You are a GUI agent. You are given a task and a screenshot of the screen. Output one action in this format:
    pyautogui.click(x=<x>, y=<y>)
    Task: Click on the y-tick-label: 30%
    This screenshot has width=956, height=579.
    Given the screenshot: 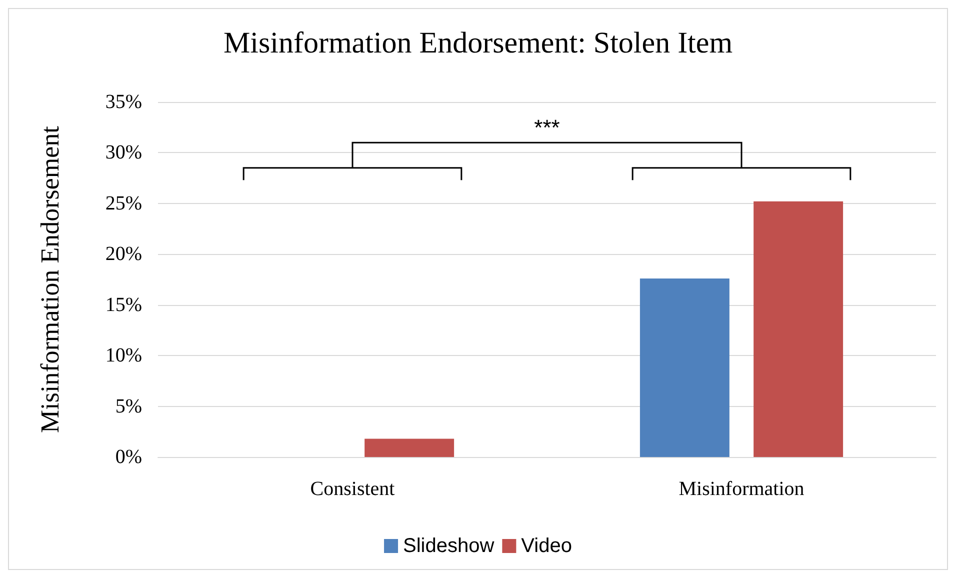 What is the action you would take?
    pyautogui.click(x=123, y=153)
    